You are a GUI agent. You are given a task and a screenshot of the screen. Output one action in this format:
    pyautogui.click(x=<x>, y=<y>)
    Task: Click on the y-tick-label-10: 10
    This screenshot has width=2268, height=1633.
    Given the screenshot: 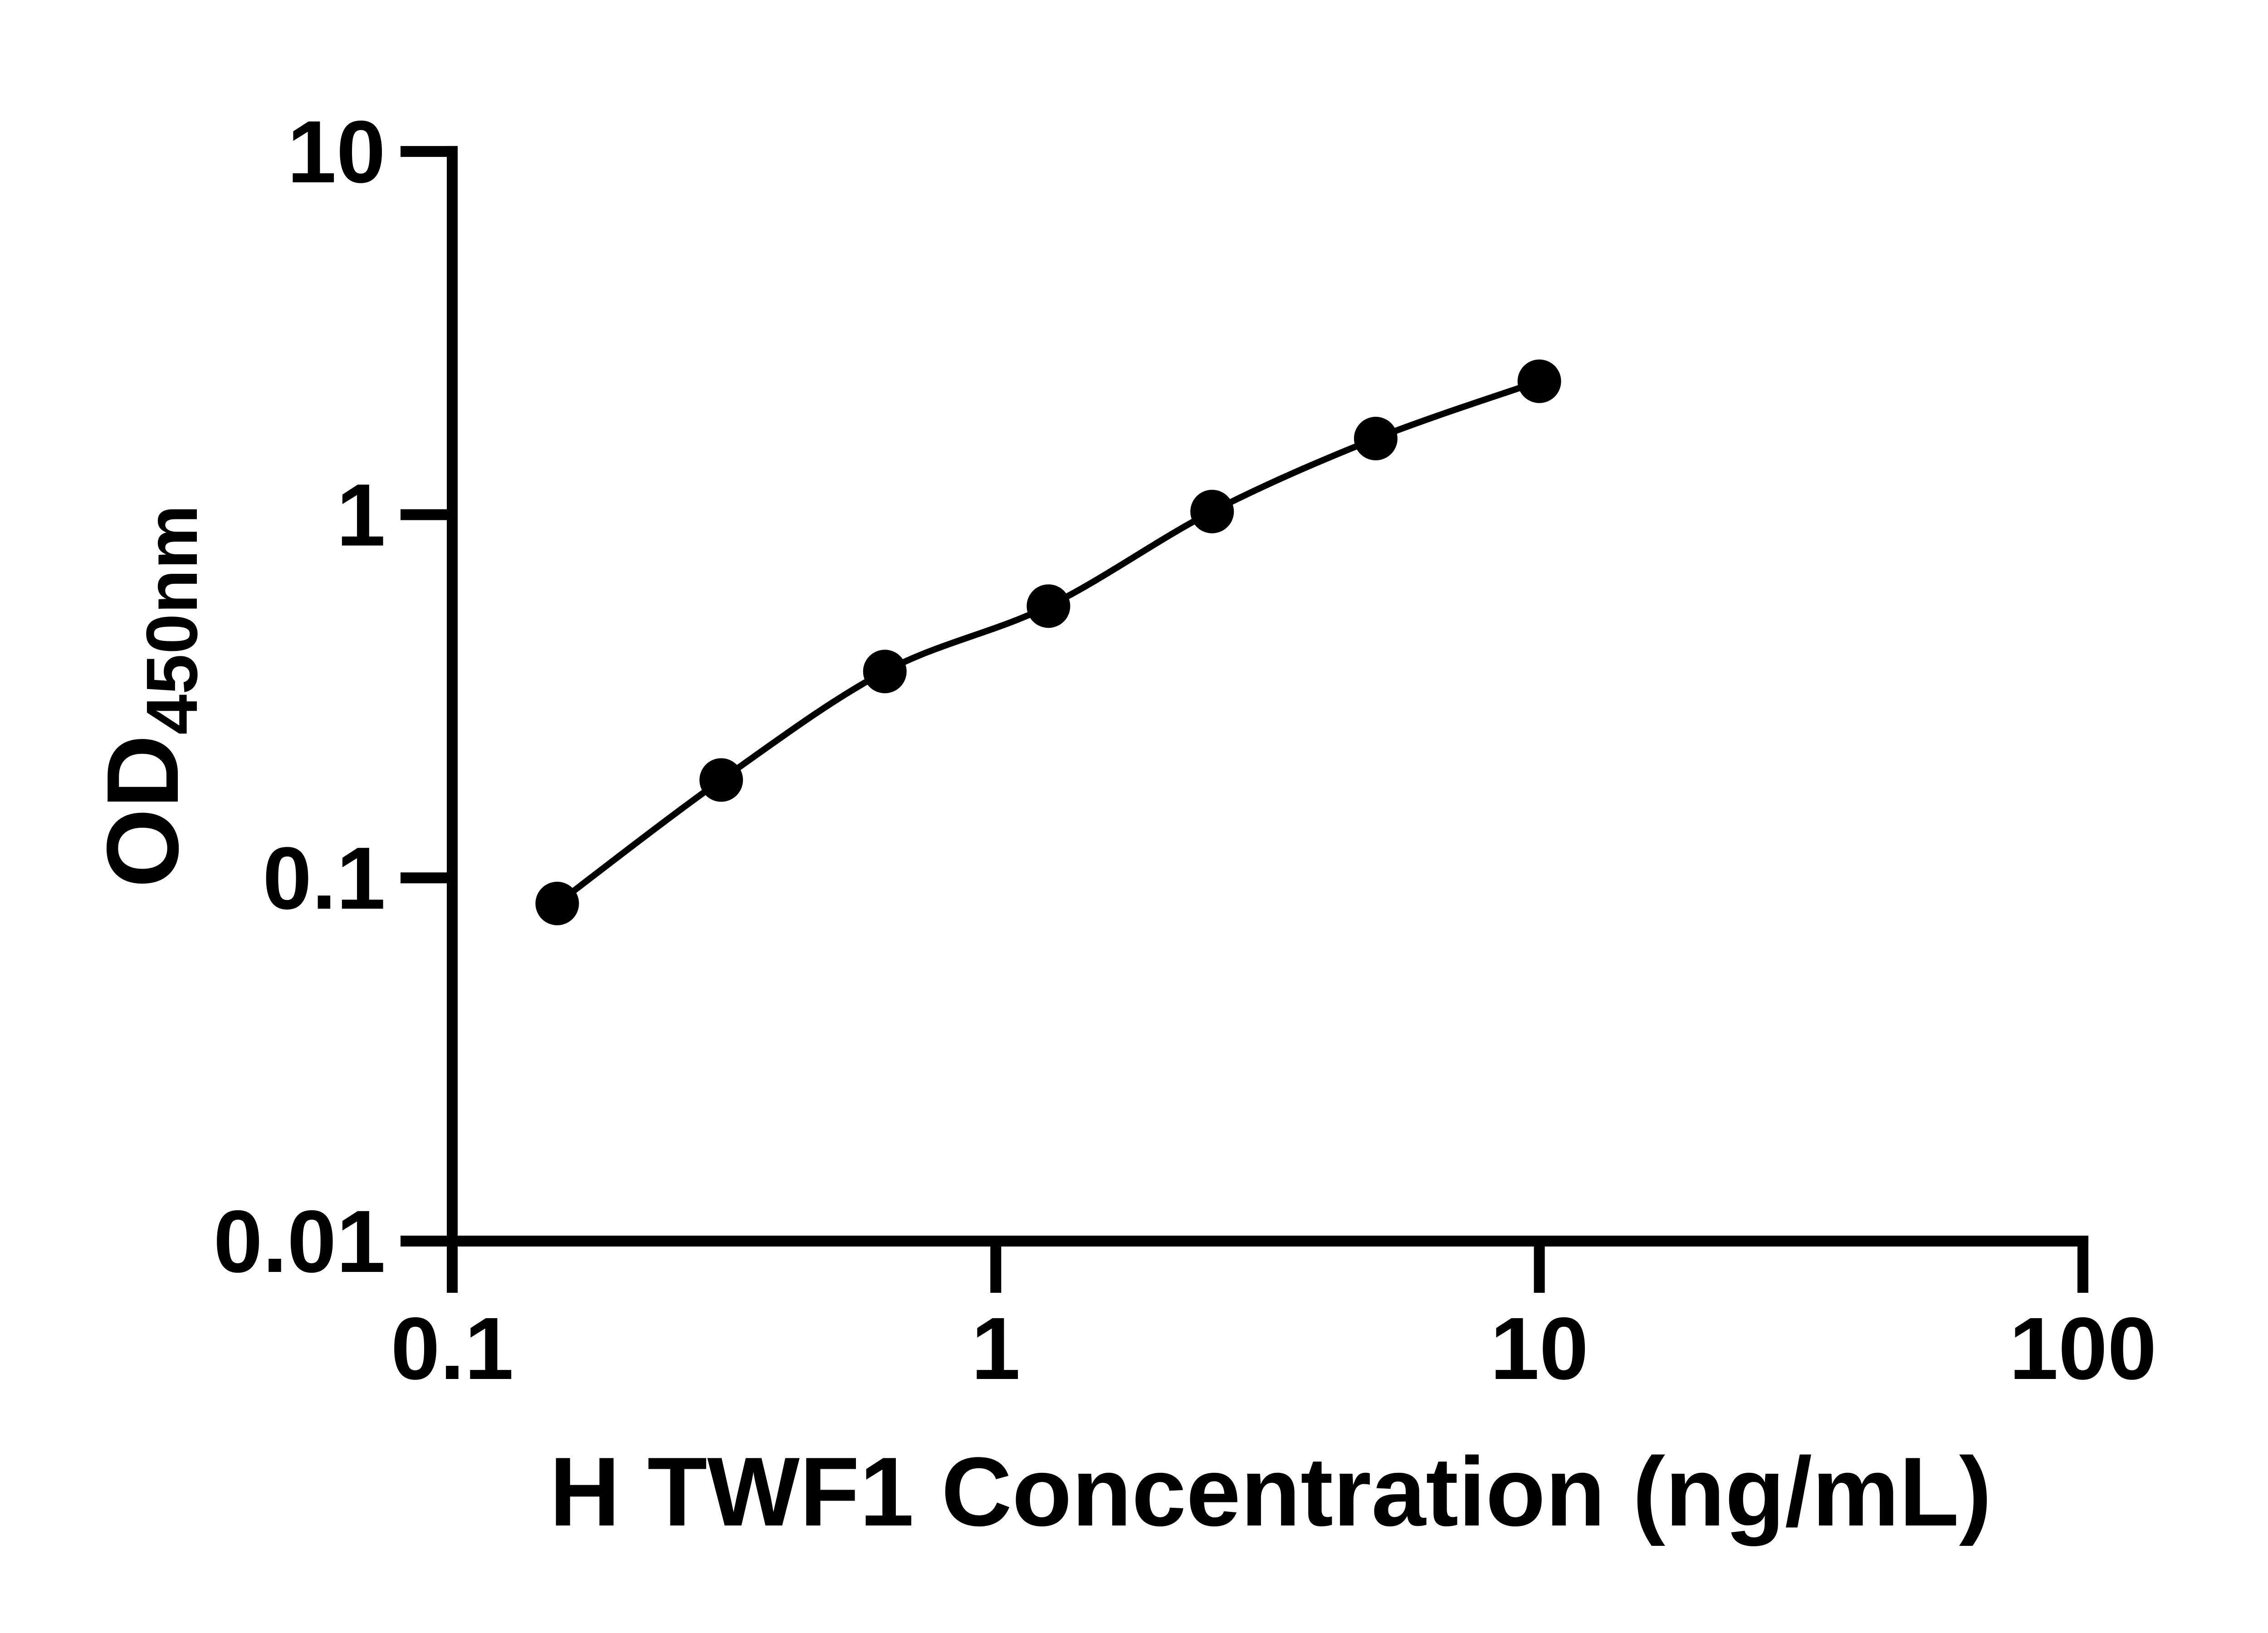 What is the action you would take?
    pyautogui.click(x=337, y=152)
    